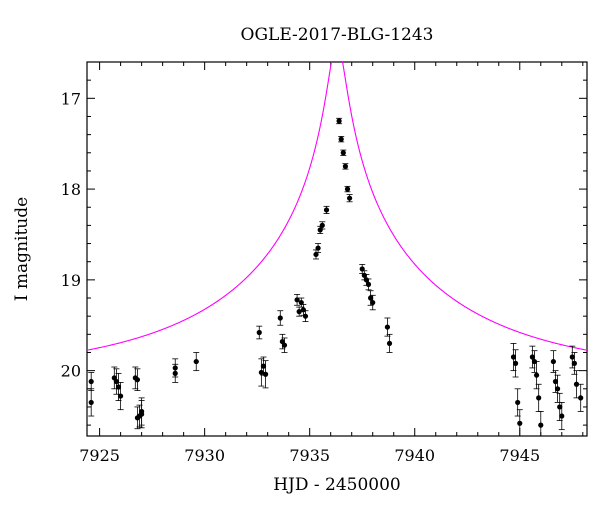  Describe the element at coordinates (22, 249) in the screenshot. I see `y-axis-title: I magnitude` at that location.